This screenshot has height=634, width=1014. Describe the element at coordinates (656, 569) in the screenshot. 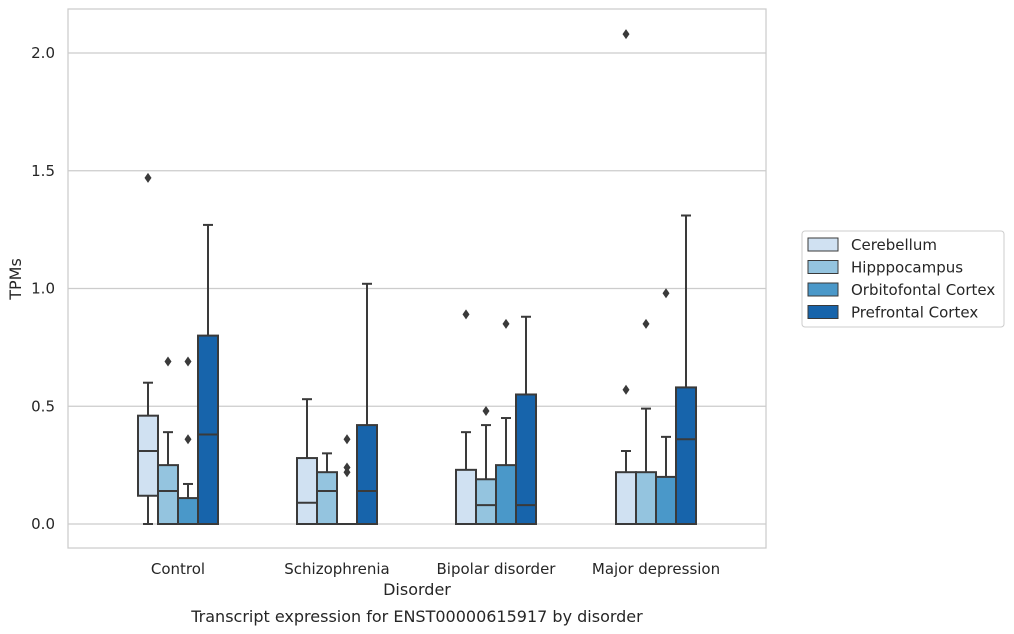

I see `x-tick-label: Major depression` at that location.